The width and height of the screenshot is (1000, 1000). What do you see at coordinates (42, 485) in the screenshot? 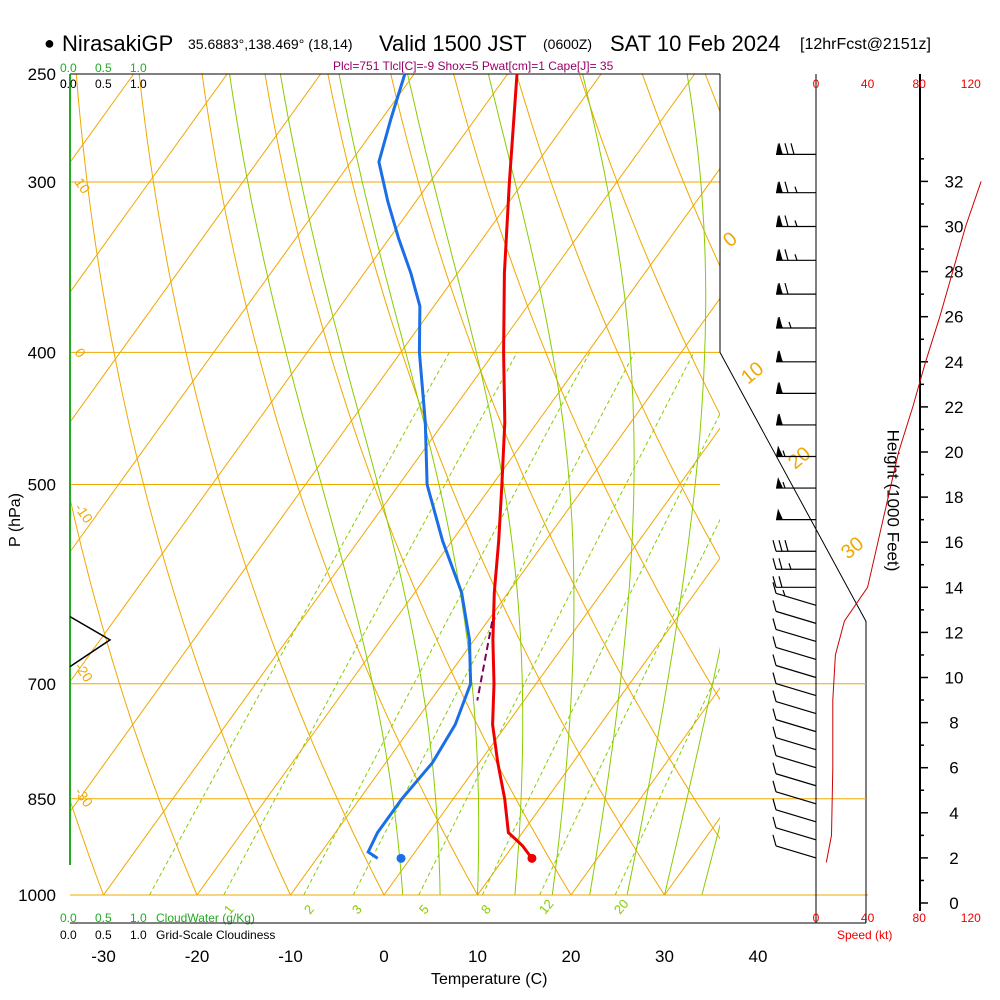
I see `pressure-tick-label: 500` at bounding box center [42, 485].